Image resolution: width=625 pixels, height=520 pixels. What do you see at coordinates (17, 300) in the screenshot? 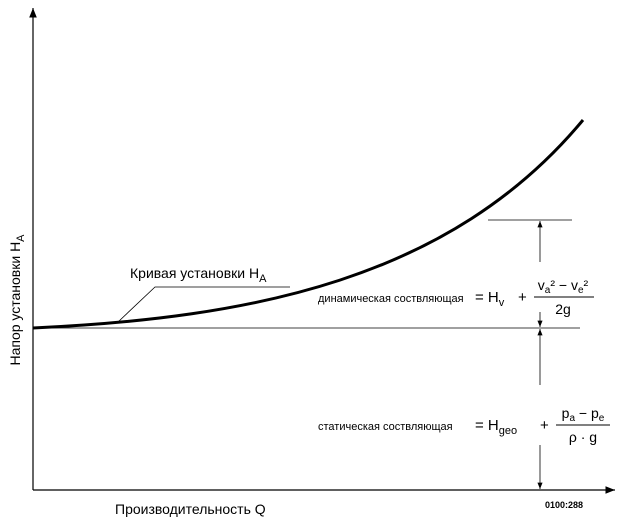
I see `y-axis-label: Напор установки HA` at bounding box center [17, 300].